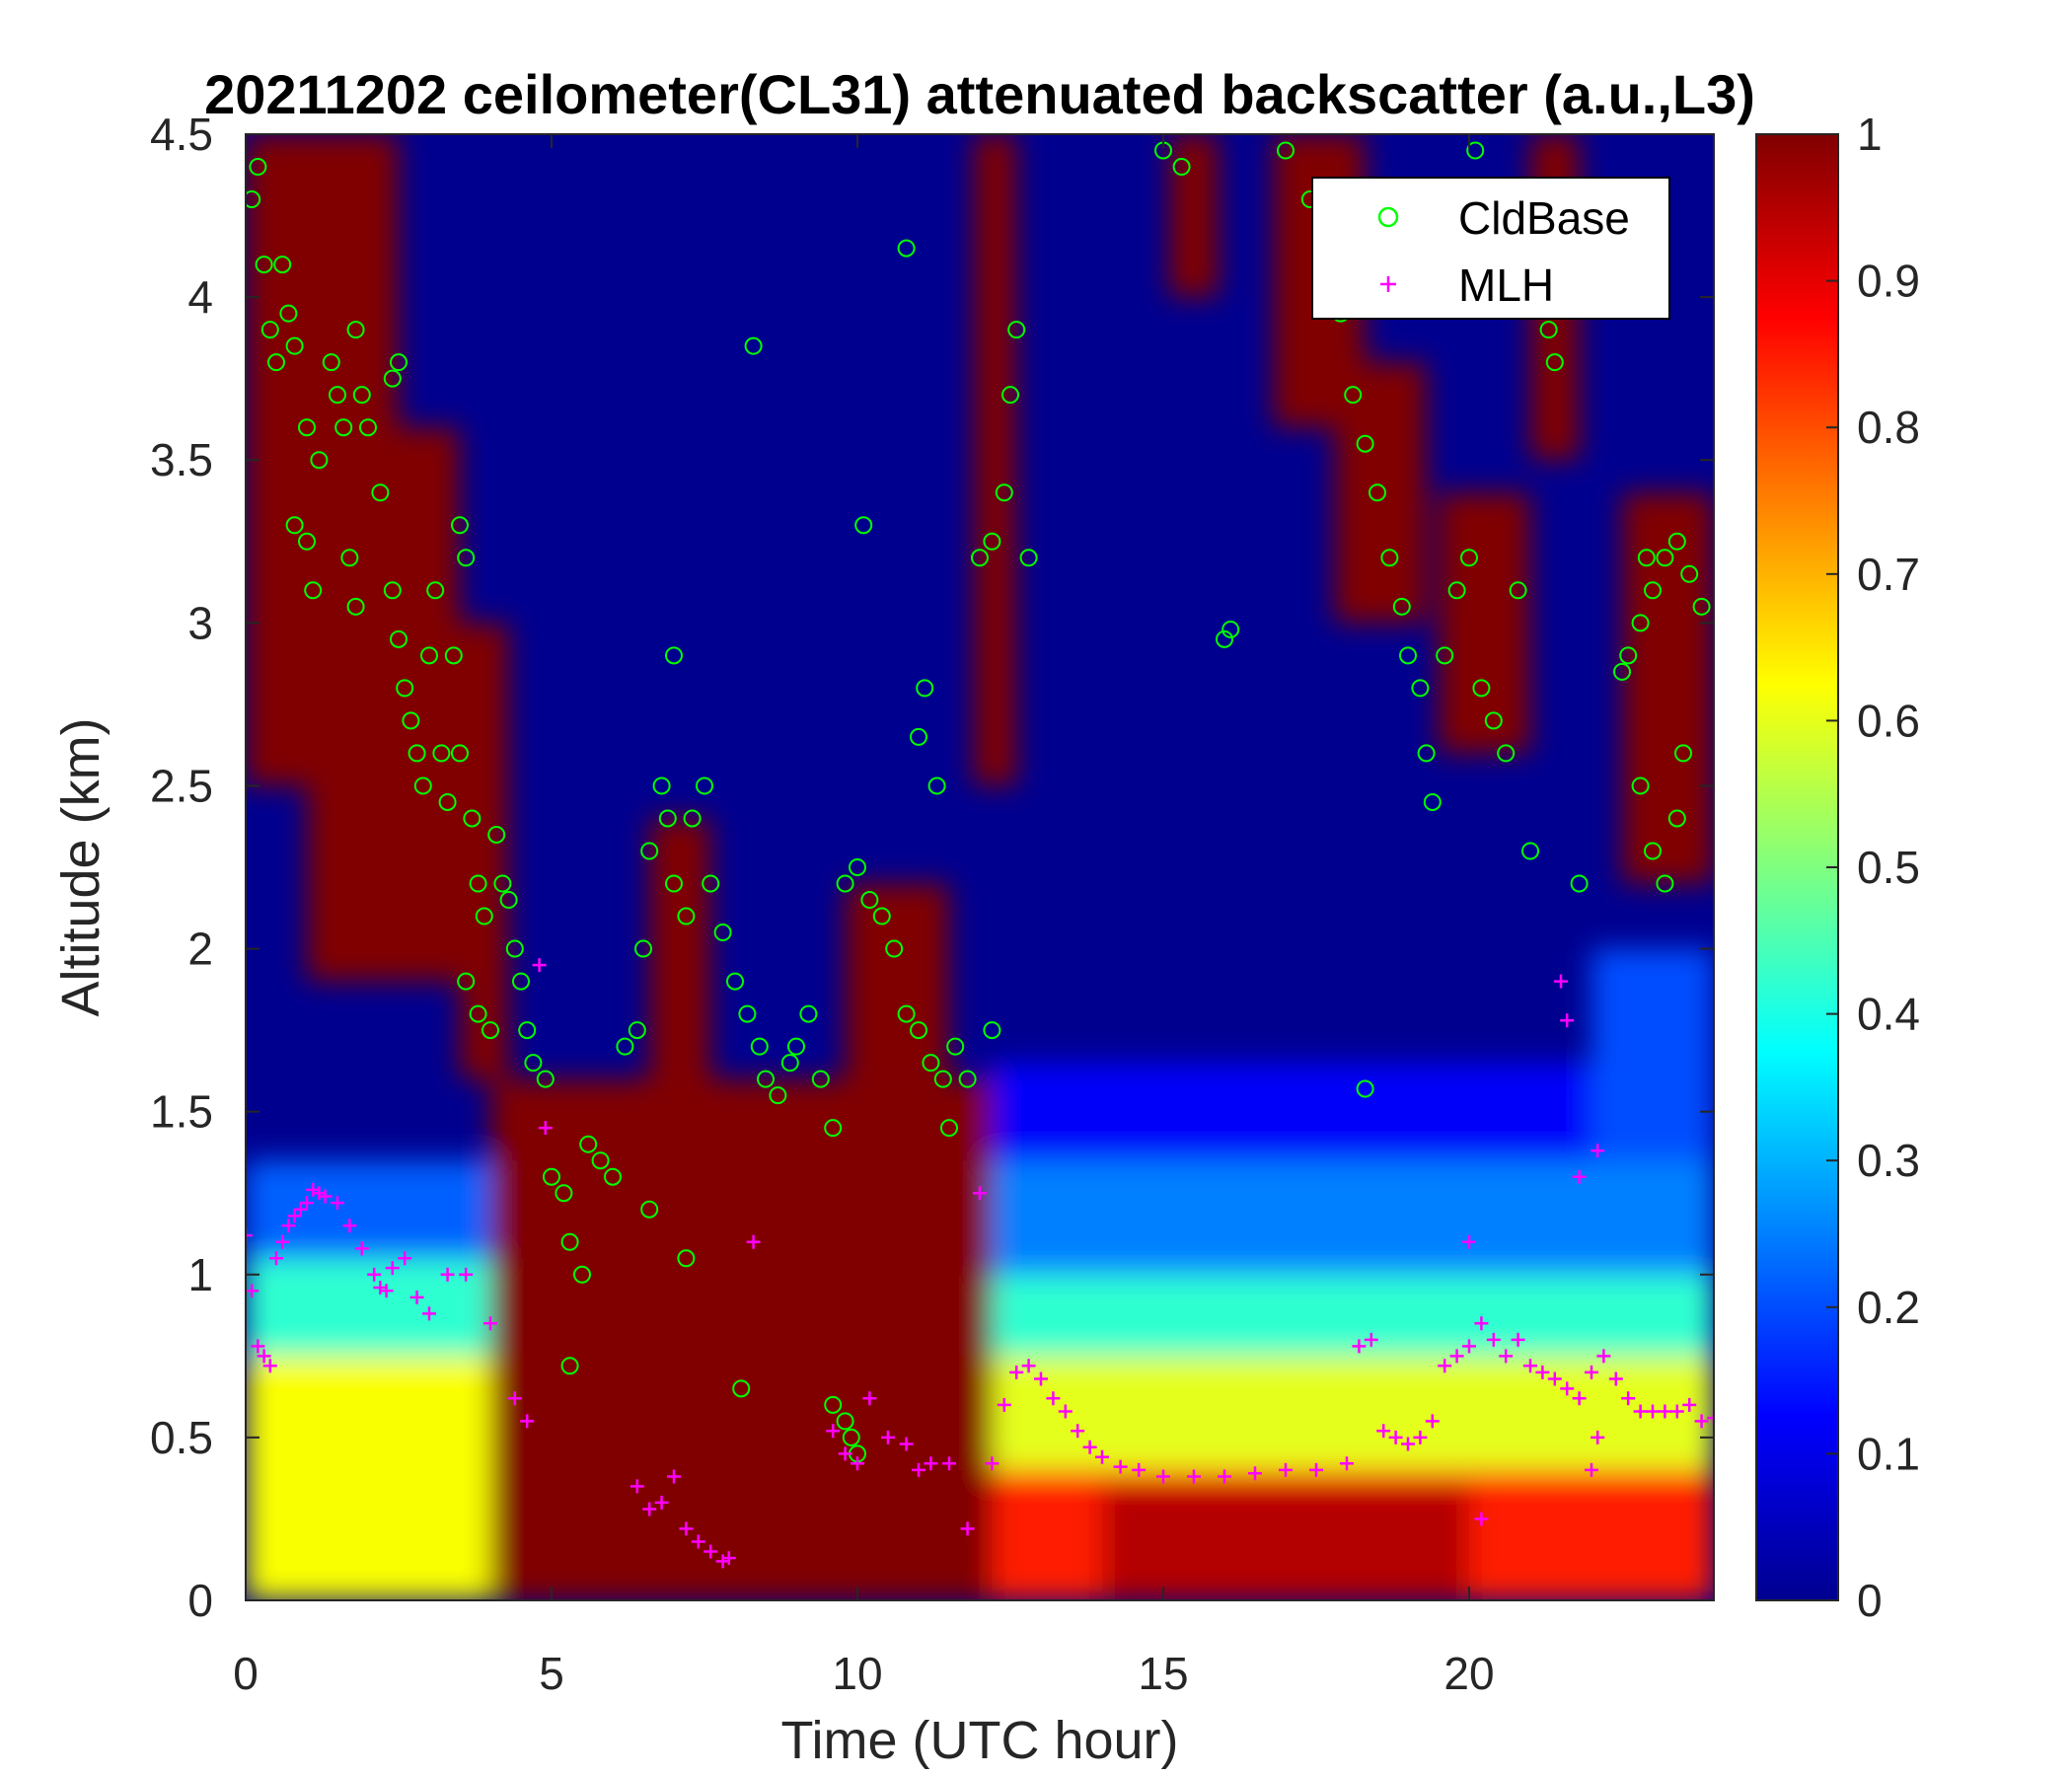  What do you see at coordinates (200, 950) in the screenshot?
I see `y-tick-label: 2` at bounding box center [200, 950].